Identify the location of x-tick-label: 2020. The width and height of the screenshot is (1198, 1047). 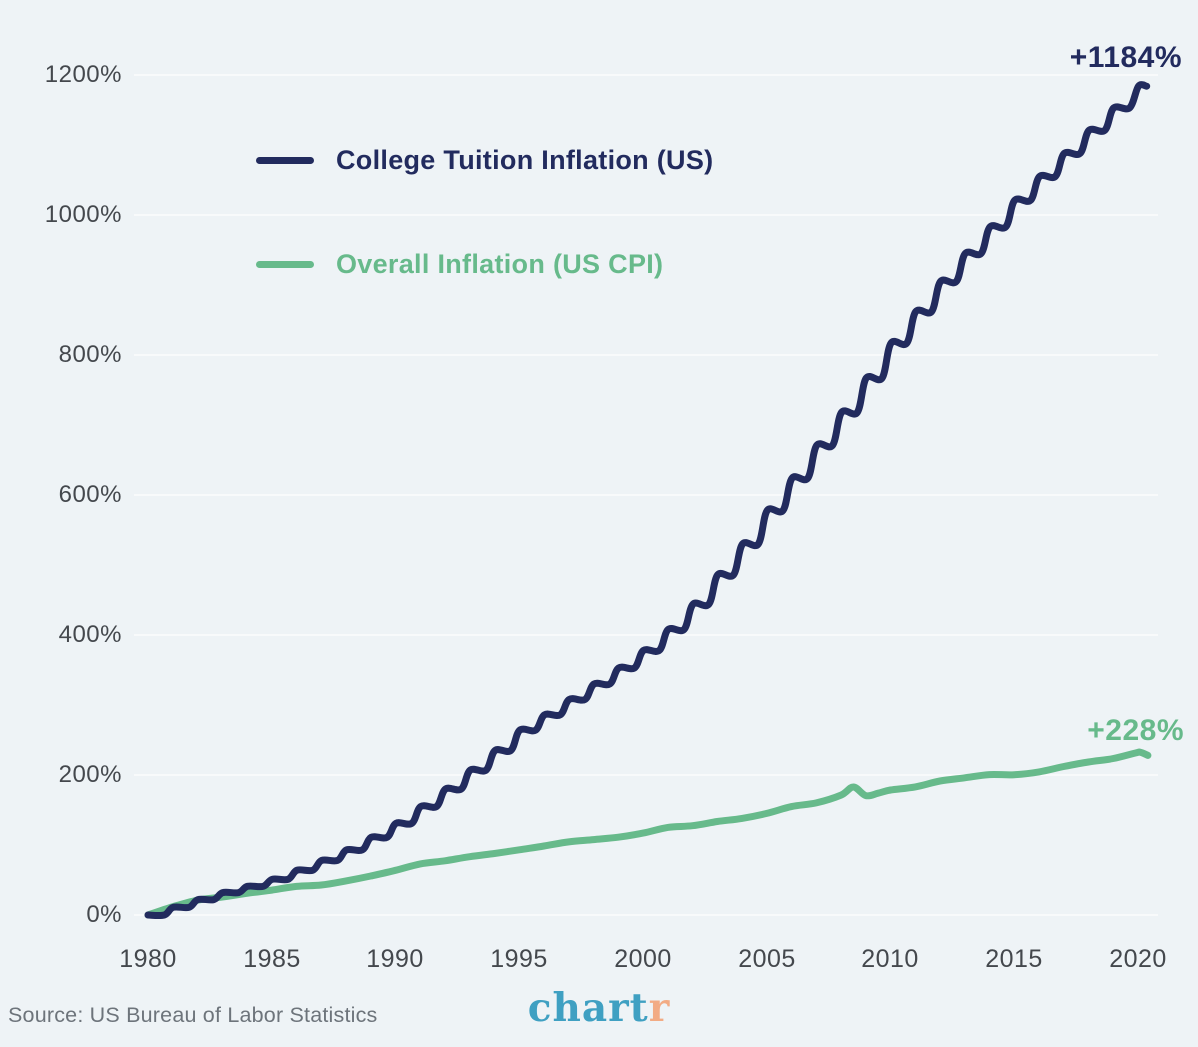
(1138, 959).